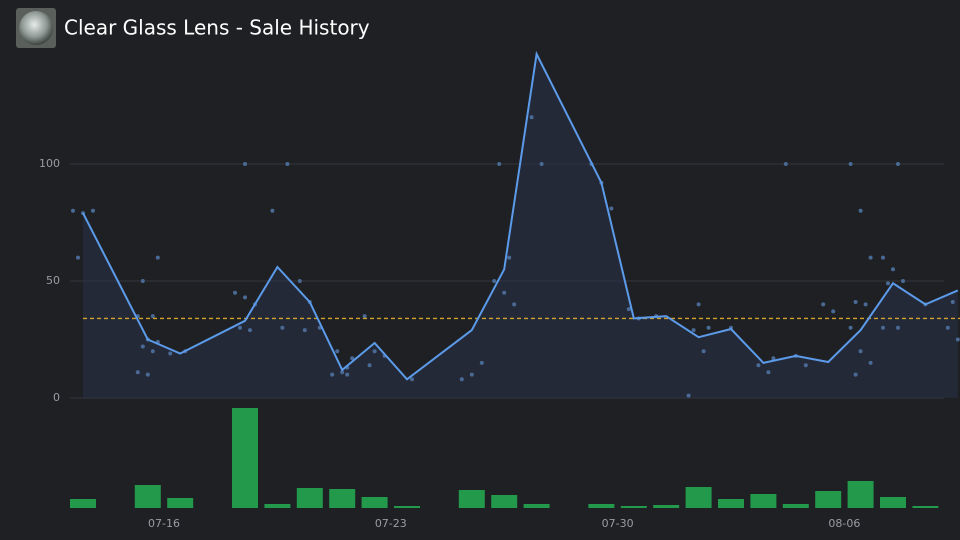  What do you see at coordinates (217, 28) in the screenshot?
I see `title: Clear Glass Lens - Sale History` at bounding box center [217, 28].